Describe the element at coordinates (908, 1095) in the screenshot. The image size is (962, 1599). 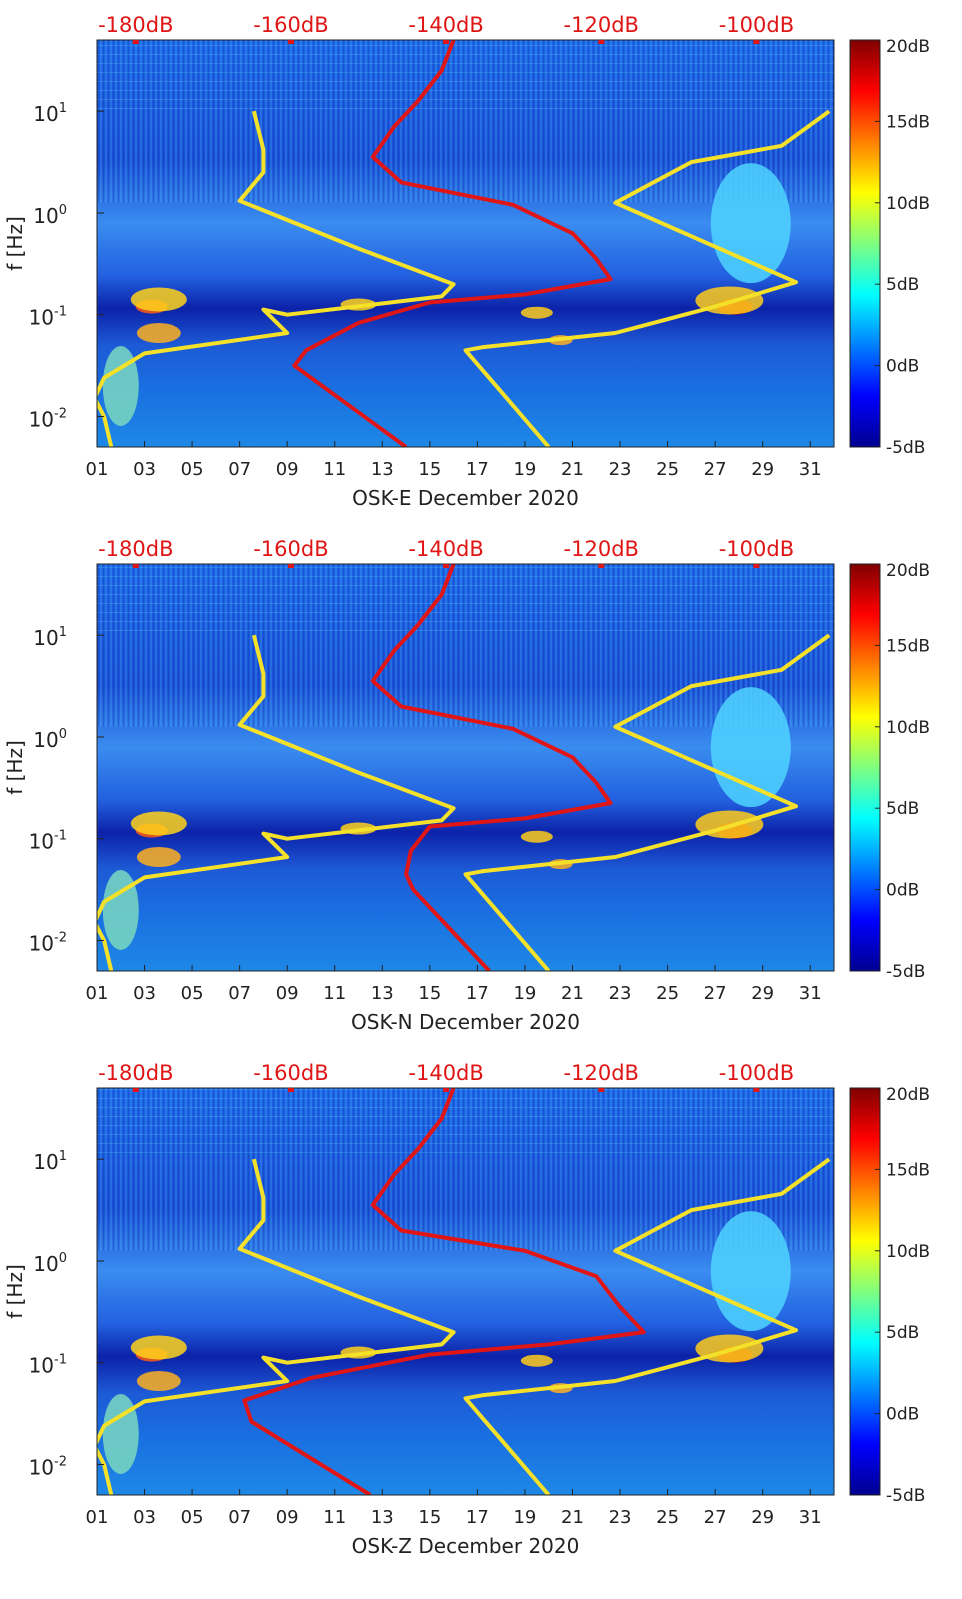
I see `colorbar-tick-label: 20dB` at that location.